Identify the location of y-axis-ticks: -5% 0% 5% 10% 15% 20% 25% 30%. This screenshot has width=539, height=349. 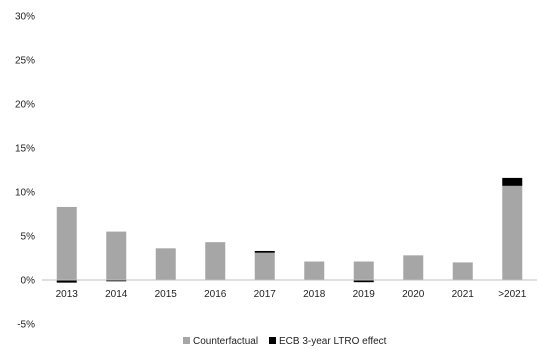
(25, 171).